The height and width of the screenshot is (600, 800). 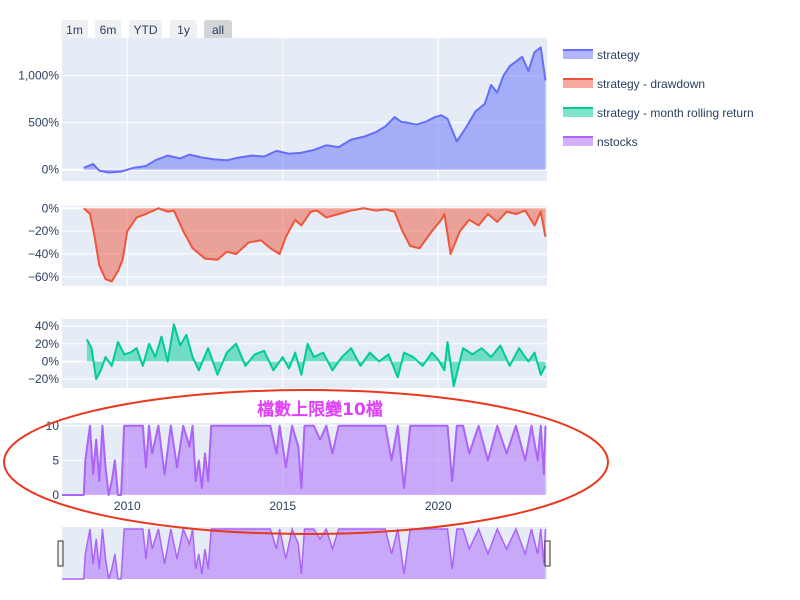 What do you see at coordinates (55, 495) in the screenshot?
I see `y-tick-label: 0` at bounding box center [55, 495].